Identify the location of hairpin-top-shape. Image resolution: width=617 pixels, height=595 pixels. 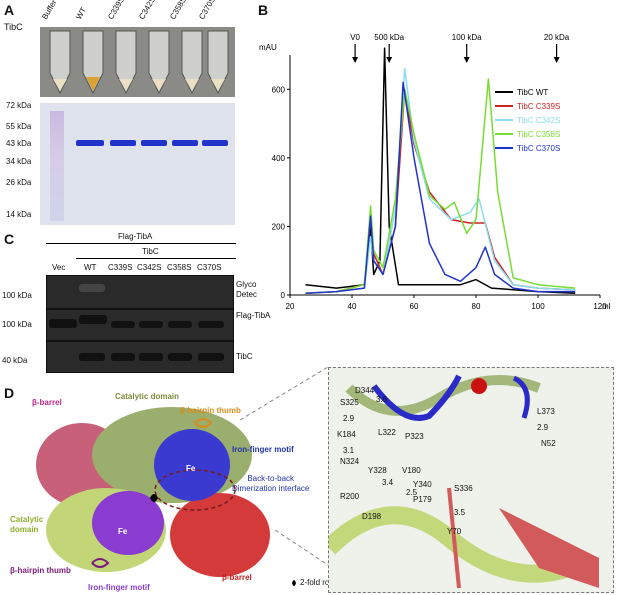
(203, 423).